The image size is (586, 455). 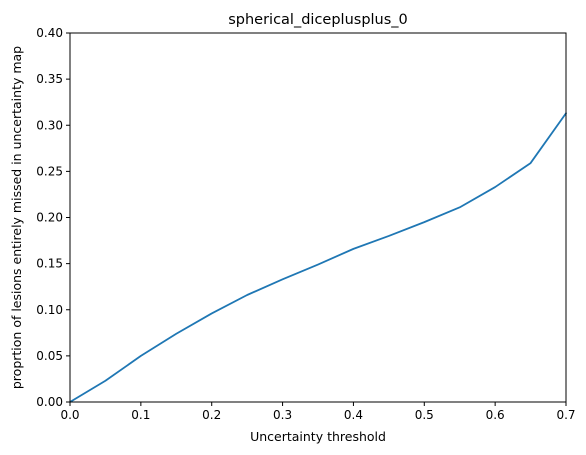 I want to click on y-axis-ticks: 0.00 0.05 0.10 0.15 0.20 0.25 0.30 0.35 0.40, so click(x=53, y=217).